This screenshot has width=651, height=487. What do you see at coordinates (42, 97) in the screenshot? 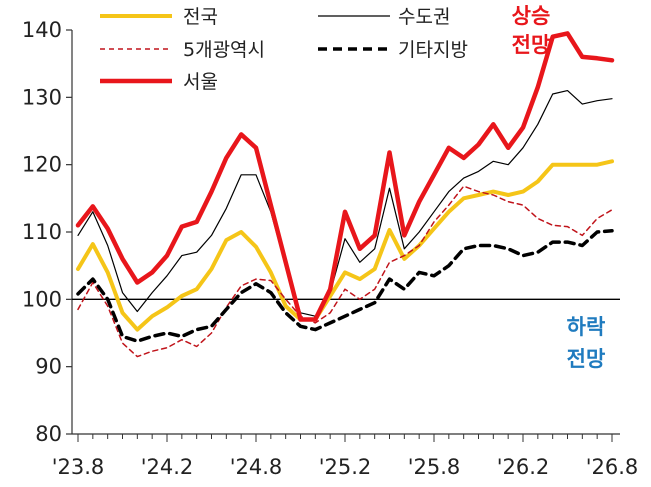
I see `y-tick-label: 130` at bounding box center [42, 97].